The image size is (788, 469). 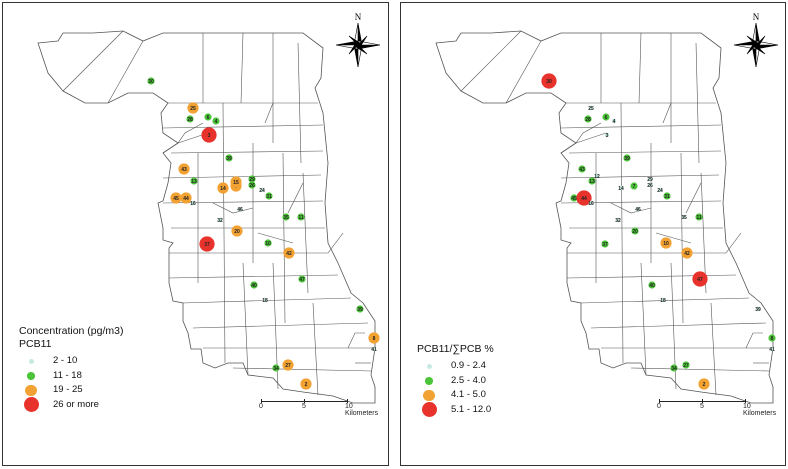 I want to click on site-label: 30, so click(x=151, y=82).